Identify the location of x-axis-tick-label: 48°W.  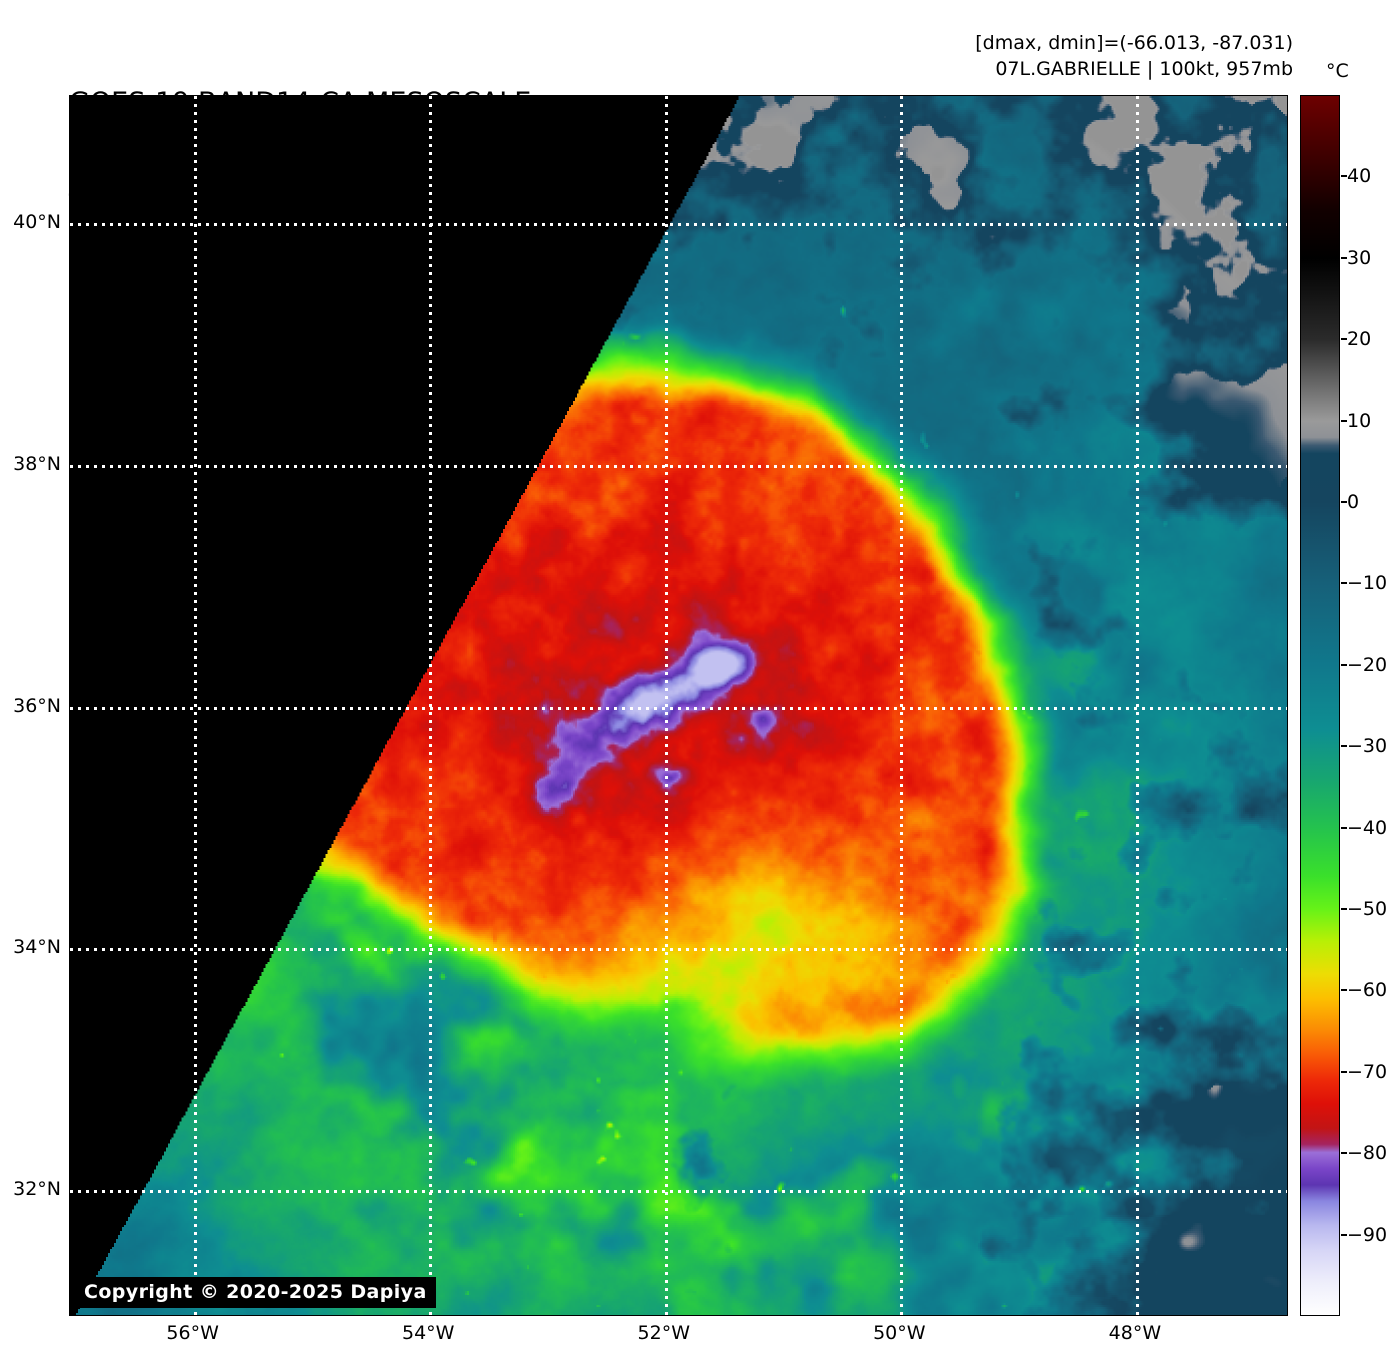
(1135, 1333).